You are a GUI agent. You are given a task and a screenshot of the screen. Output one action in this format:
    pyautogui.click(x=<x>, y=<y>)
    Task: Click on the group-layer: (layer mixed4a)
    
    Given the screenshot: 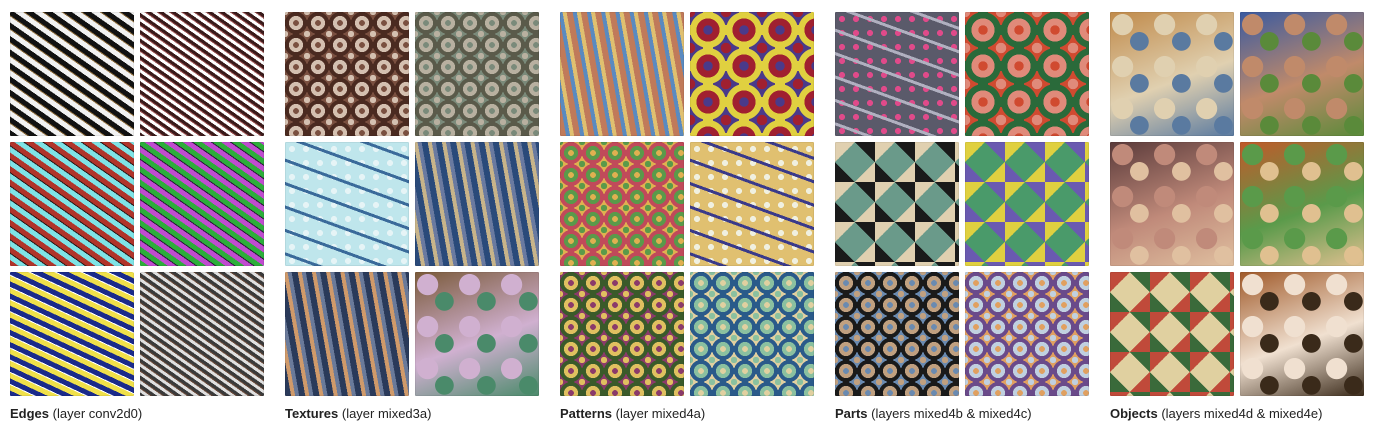 What is the action you would take?
    pyautogui.click(x=660, y=413)
    